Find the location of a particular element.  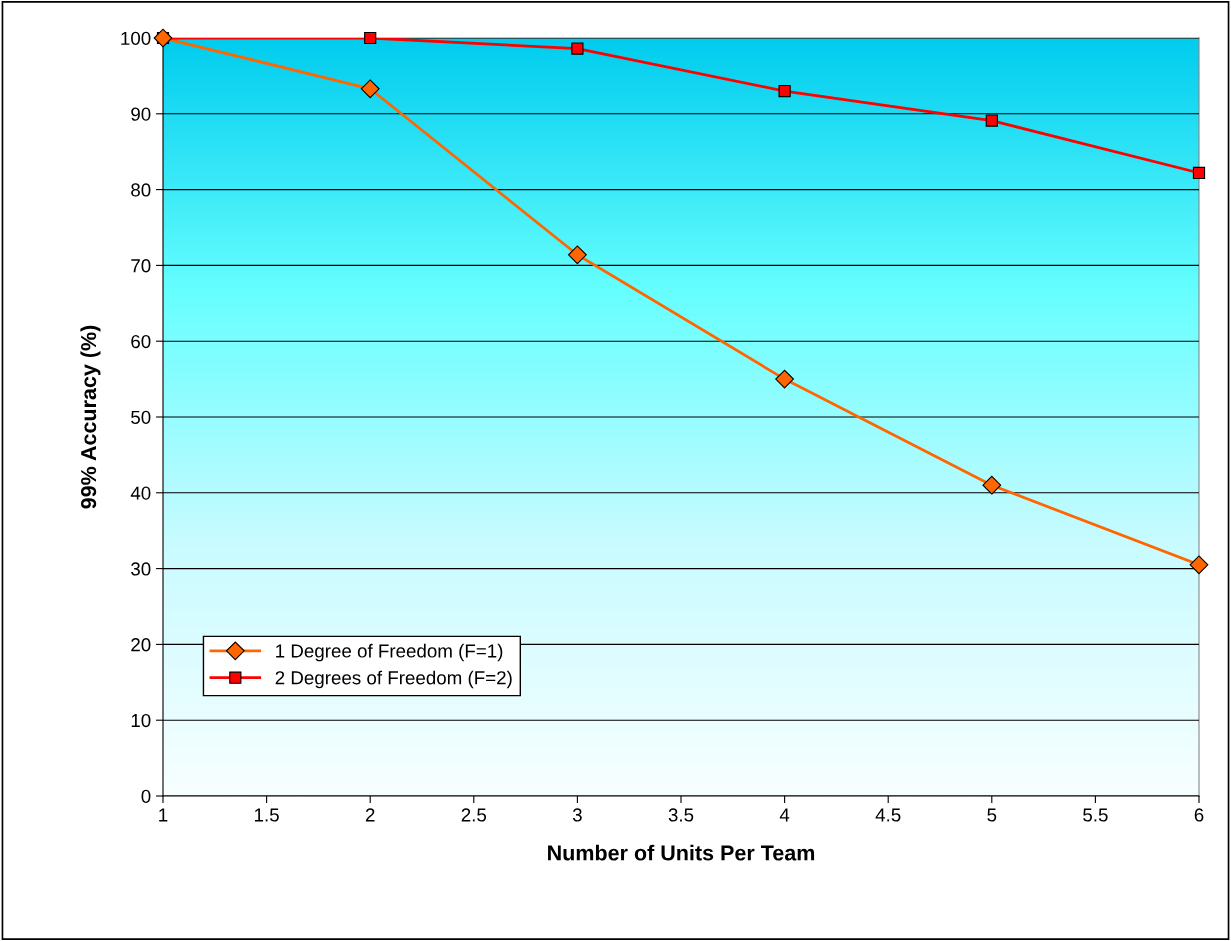

y-tick-label: 100 is located at coordinates (136, 38).